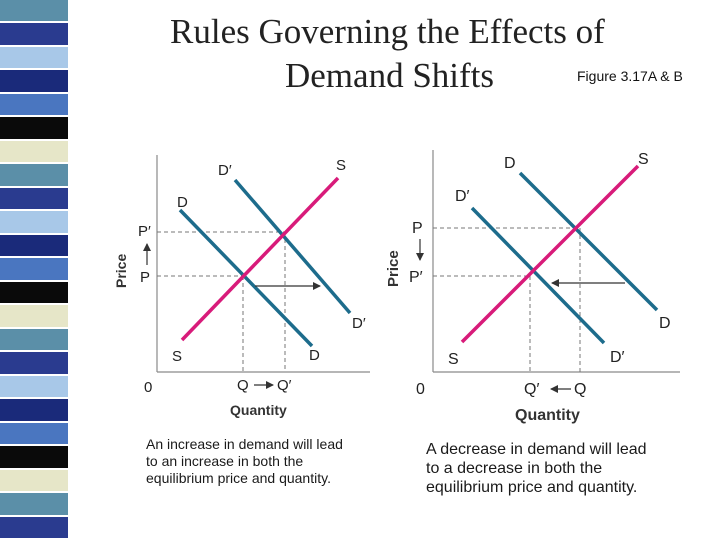 This screenshot has height=540, width=720. What do you see at coordinates (580, 389) in the screenshot?
I see `graph-b-label-qty-old: Q` at bounding box center [580, 389].